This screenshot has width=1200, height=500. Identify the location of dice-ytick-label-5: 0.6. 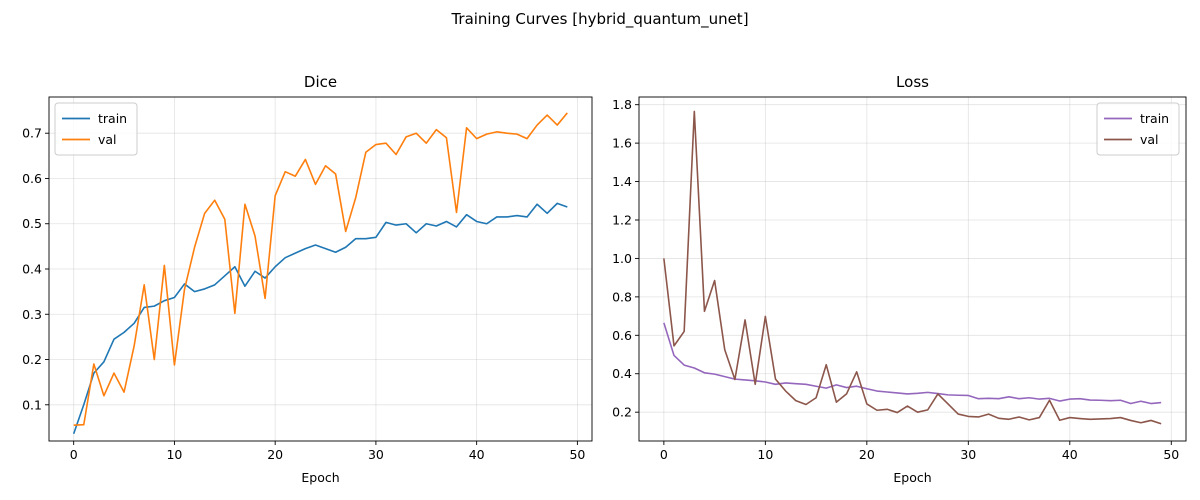
(32, 178).